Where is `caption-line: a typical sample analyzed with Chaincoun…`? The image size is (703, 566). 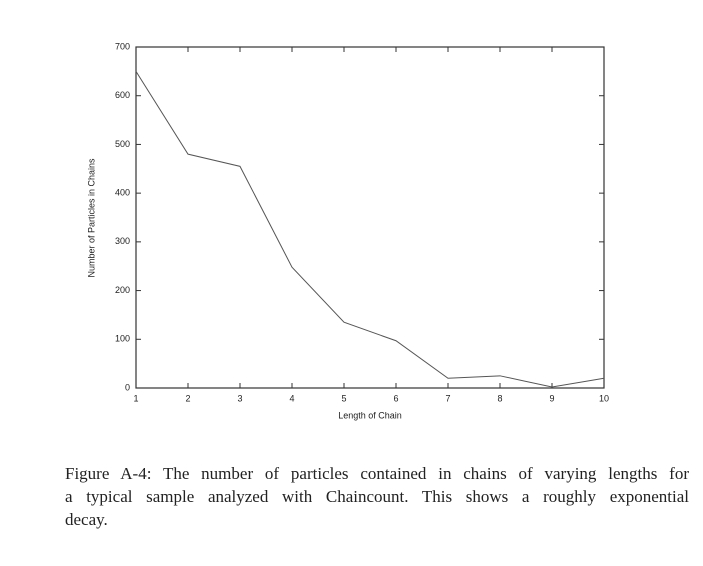
caption-line: a typical sample analyzed with Chaincoun… is located at coordinates (377, 496).